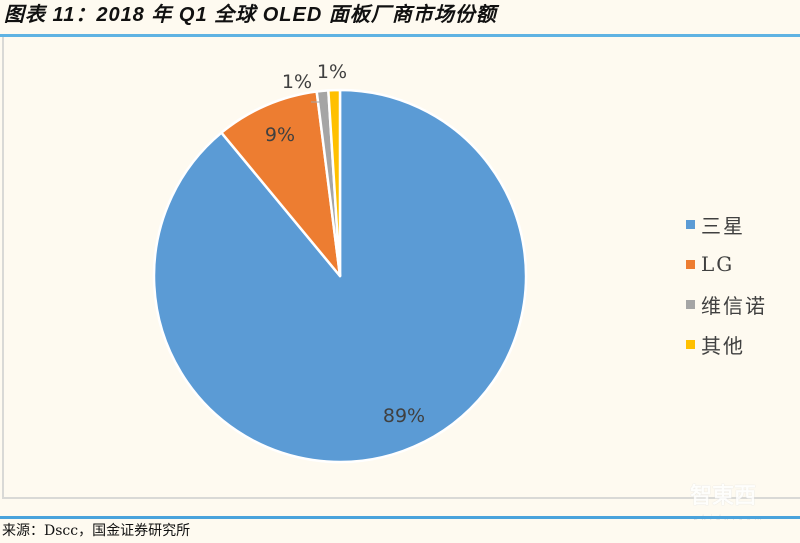 This screenshot has width=800, height=543. I want to click on legend-label: 维信诺, so click(734, 305).